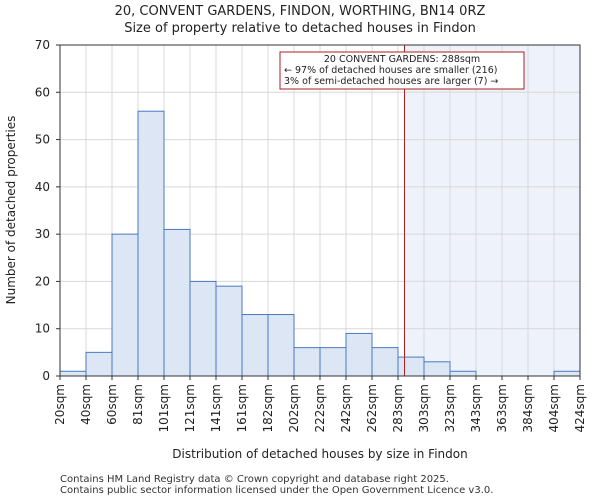 Image resolution: width=600 pixels, height=500 pixels. What do you see at coordinates (476, 408) in the screenshot?
I see `x-tick-label: 343sqm` at bounding box center [476, 408].